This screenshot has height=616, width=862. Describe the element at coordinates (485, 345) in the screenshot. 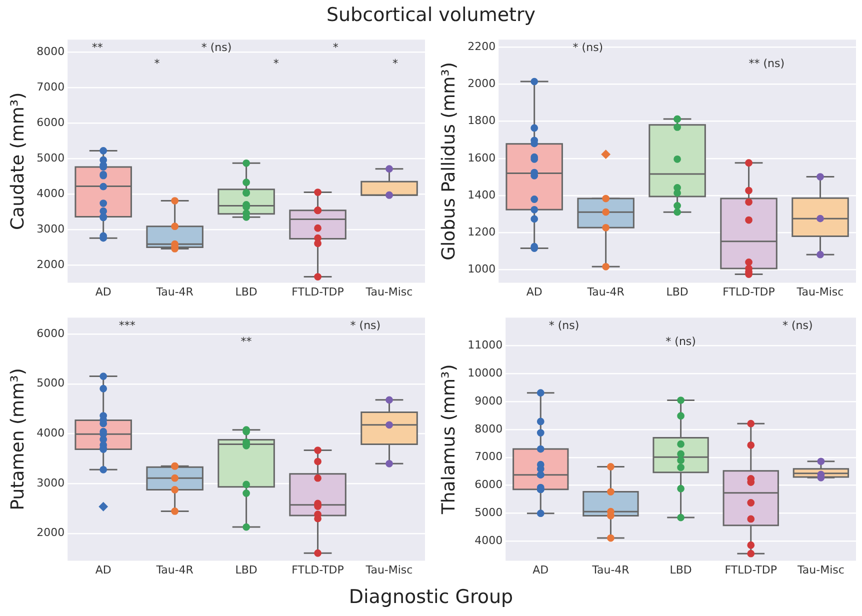

I see `y-tick-label: 11000` at that location.